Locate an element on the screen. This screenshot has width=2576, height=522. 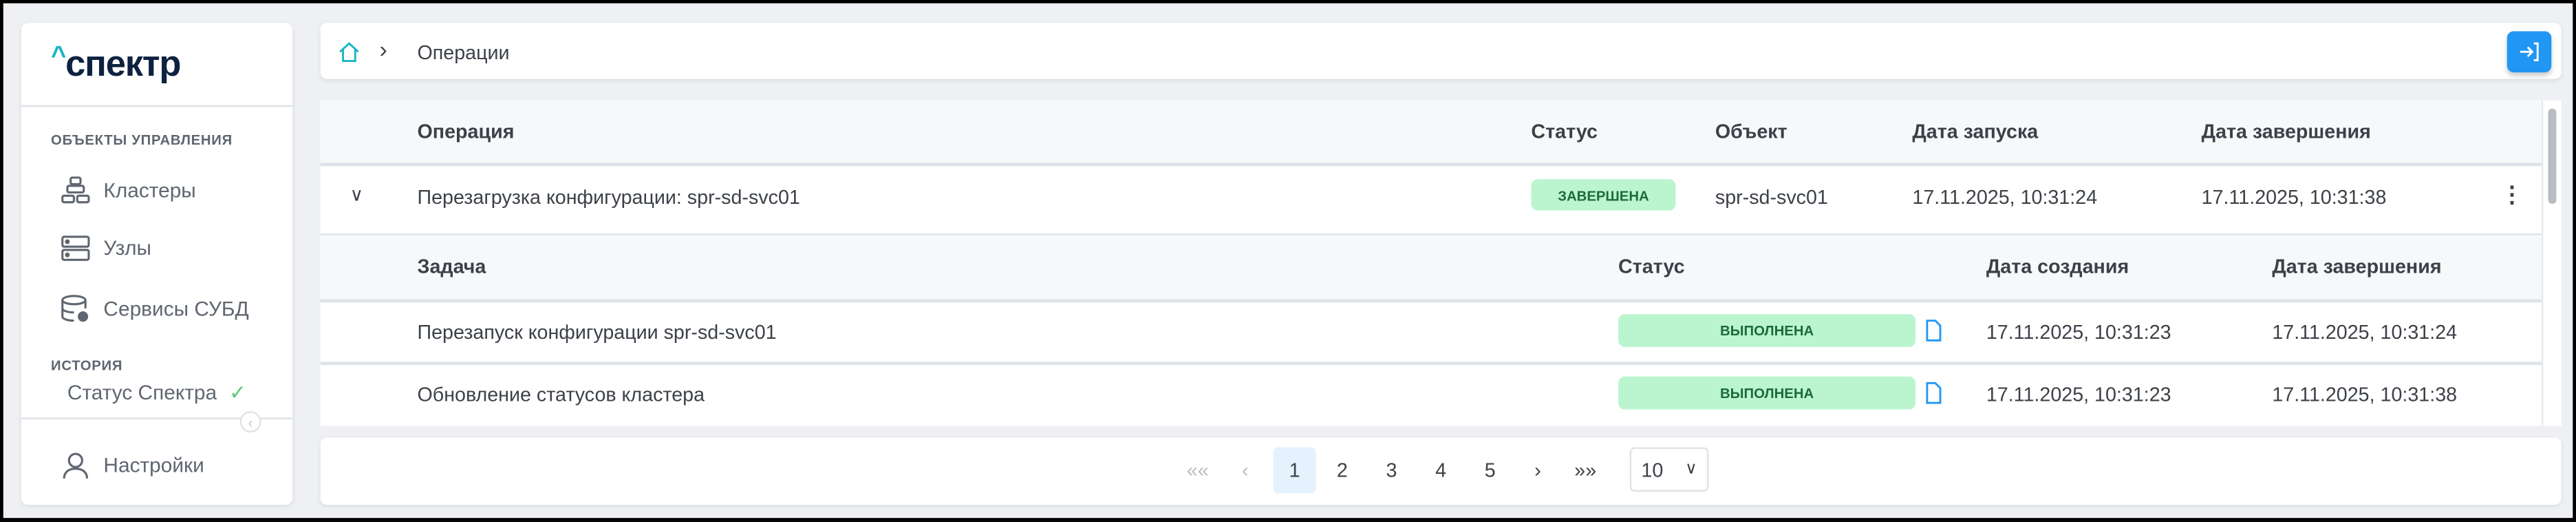
section-objects-title: ОБЪЕКТЫ УПРАВЛЕНИЯ is located at coordinates (142, 140).